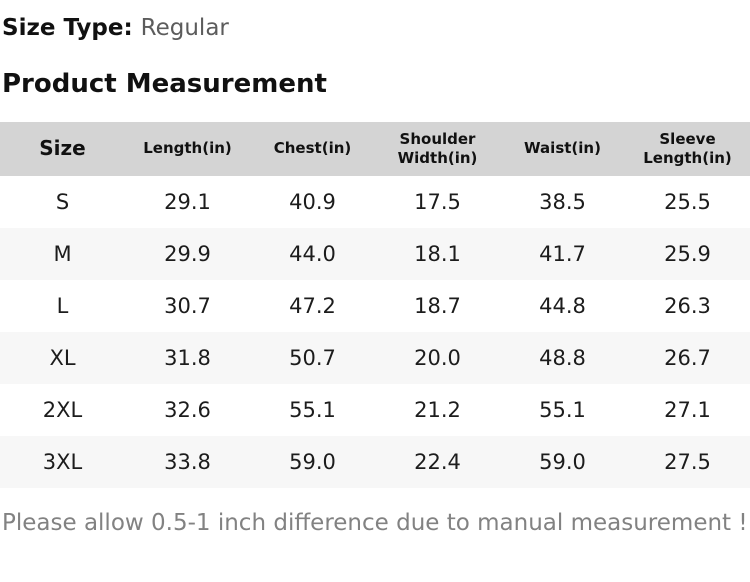 The image size is (750, 582). Describe the element at coordinates (187, 201) in the screenshot. I see `length-value: 29.1` at that location.